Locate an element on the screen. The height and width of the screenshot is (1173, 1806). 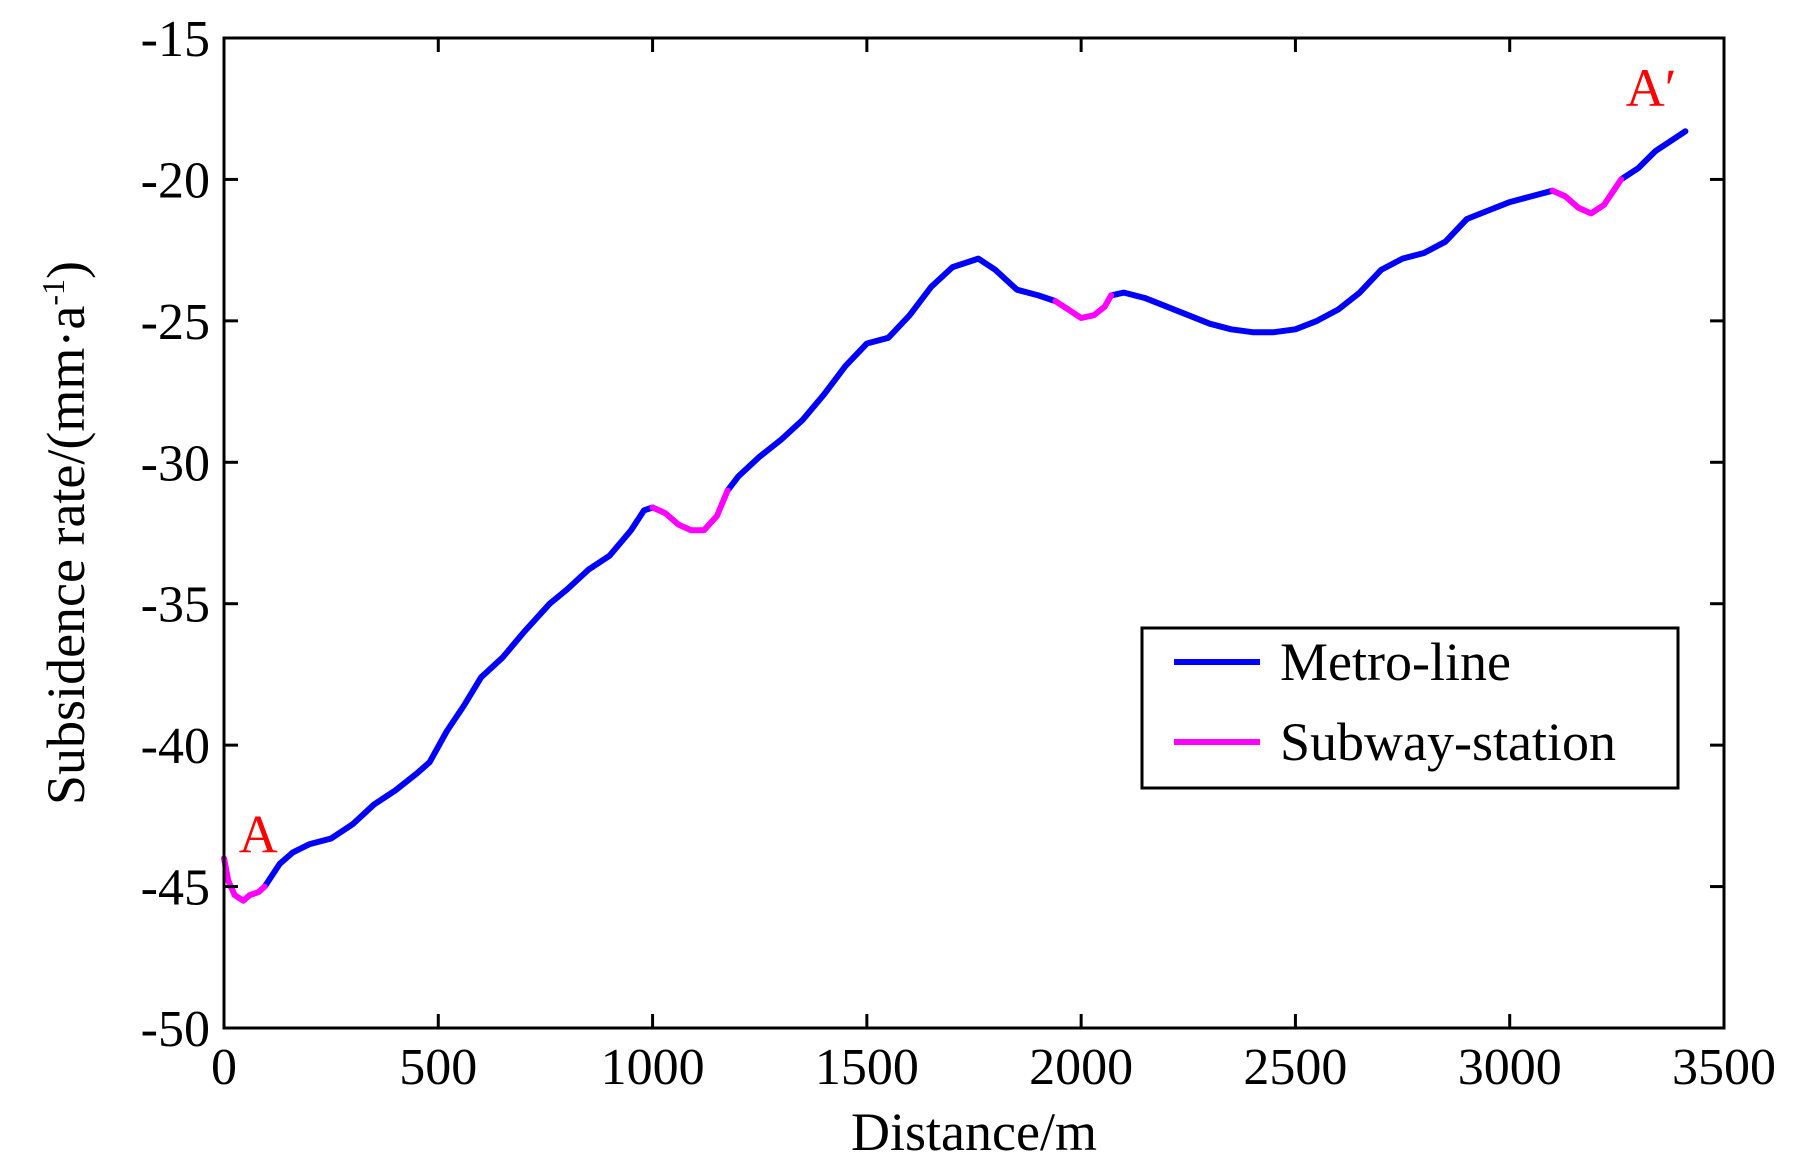
x-tick-label: 3500 is located at coordinates (1724, 1067).